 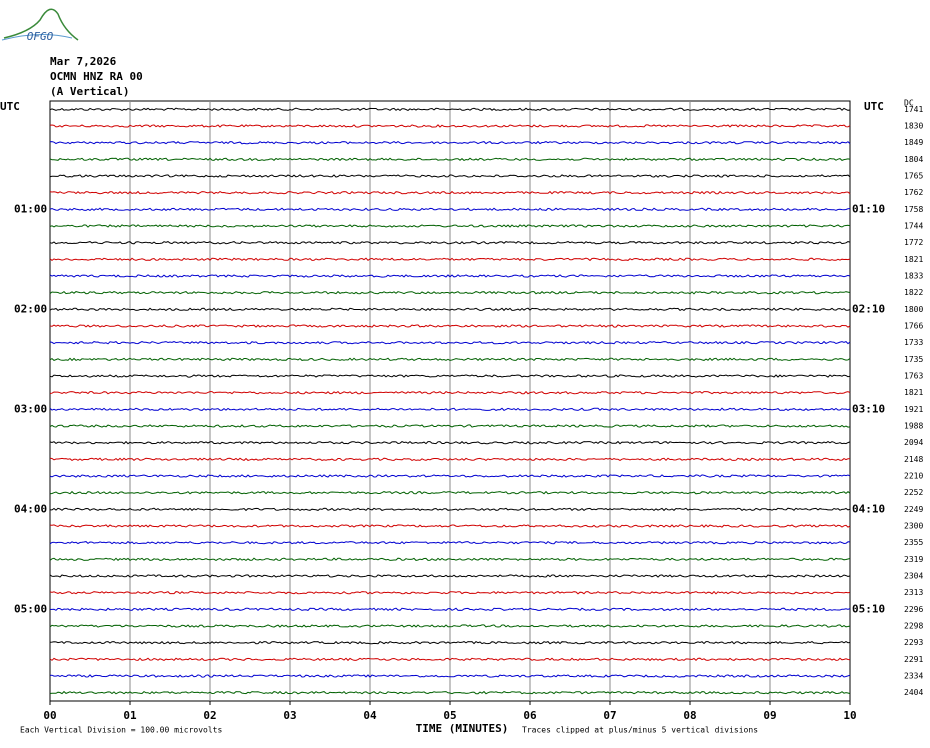 I want to click on left-axis-title: UTC, so click(x=10, y=106).